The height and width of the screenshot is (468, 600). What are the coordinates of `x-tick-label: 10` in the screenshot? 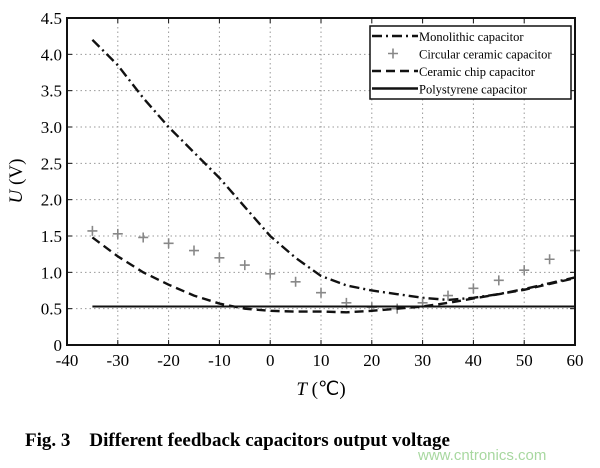 It's located at (321, 360).